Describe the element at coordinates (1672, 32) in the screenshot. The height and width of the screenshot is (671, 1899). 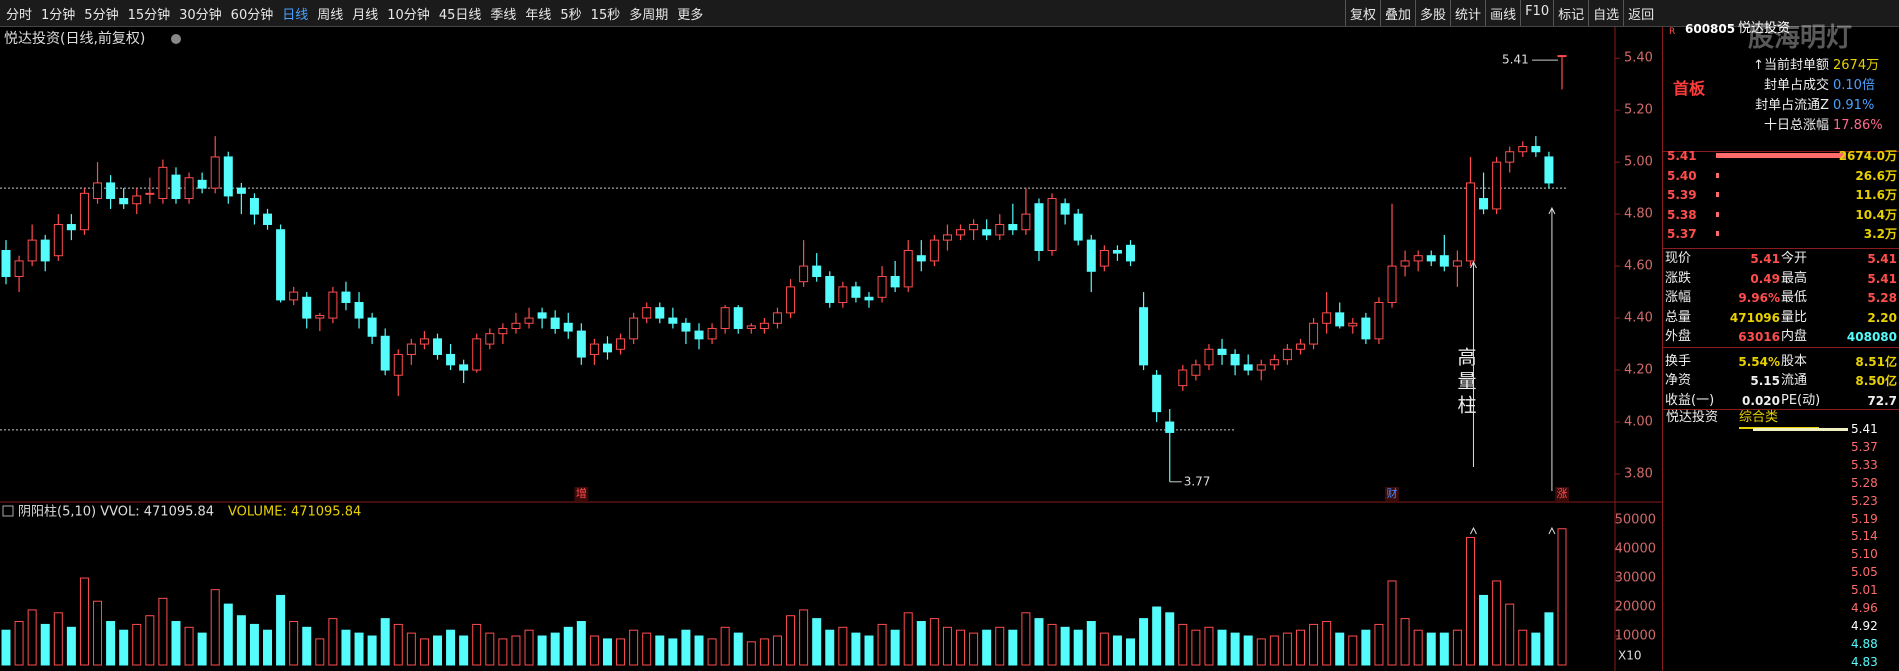
I see `flag: R` at that location.